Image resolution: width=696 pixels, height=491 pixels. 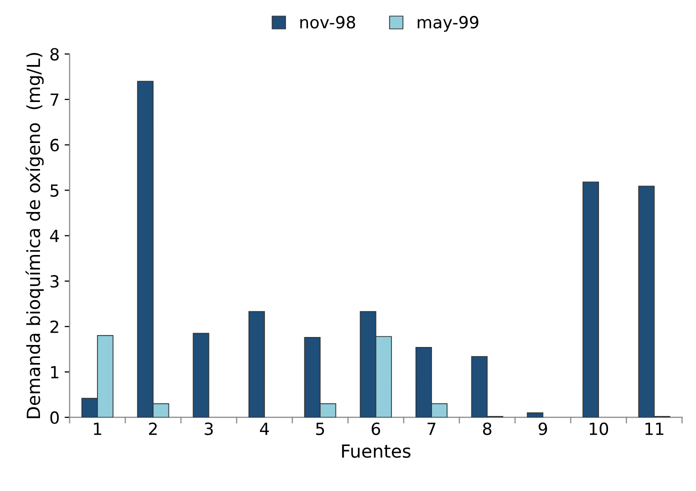 What do you see at coordinates (54, 190) in the screenshot?
I see `y-tick-label: 5` at bounding box center [54, 190].